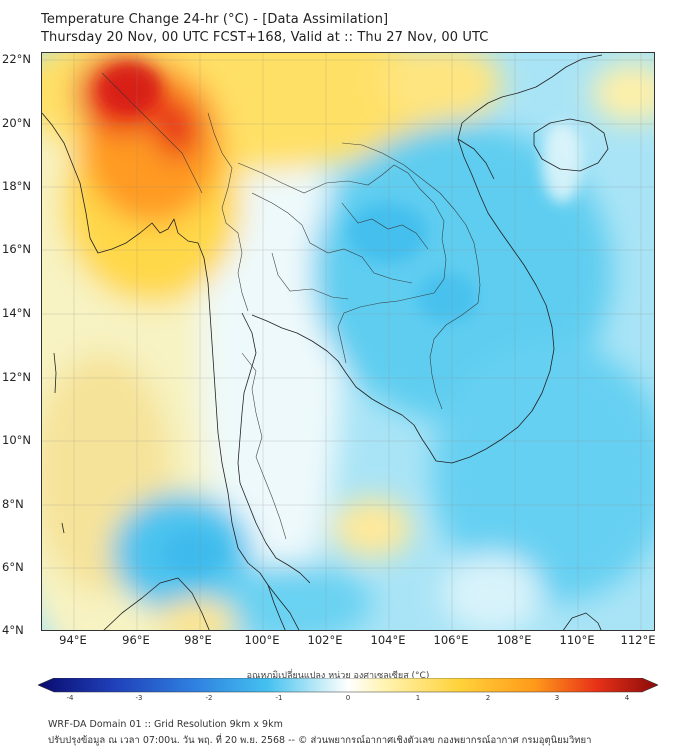  What do you see at coordinates (156, 603) in the screenshot?
I see `coast-sumatra` at bounding box center [156, 603].